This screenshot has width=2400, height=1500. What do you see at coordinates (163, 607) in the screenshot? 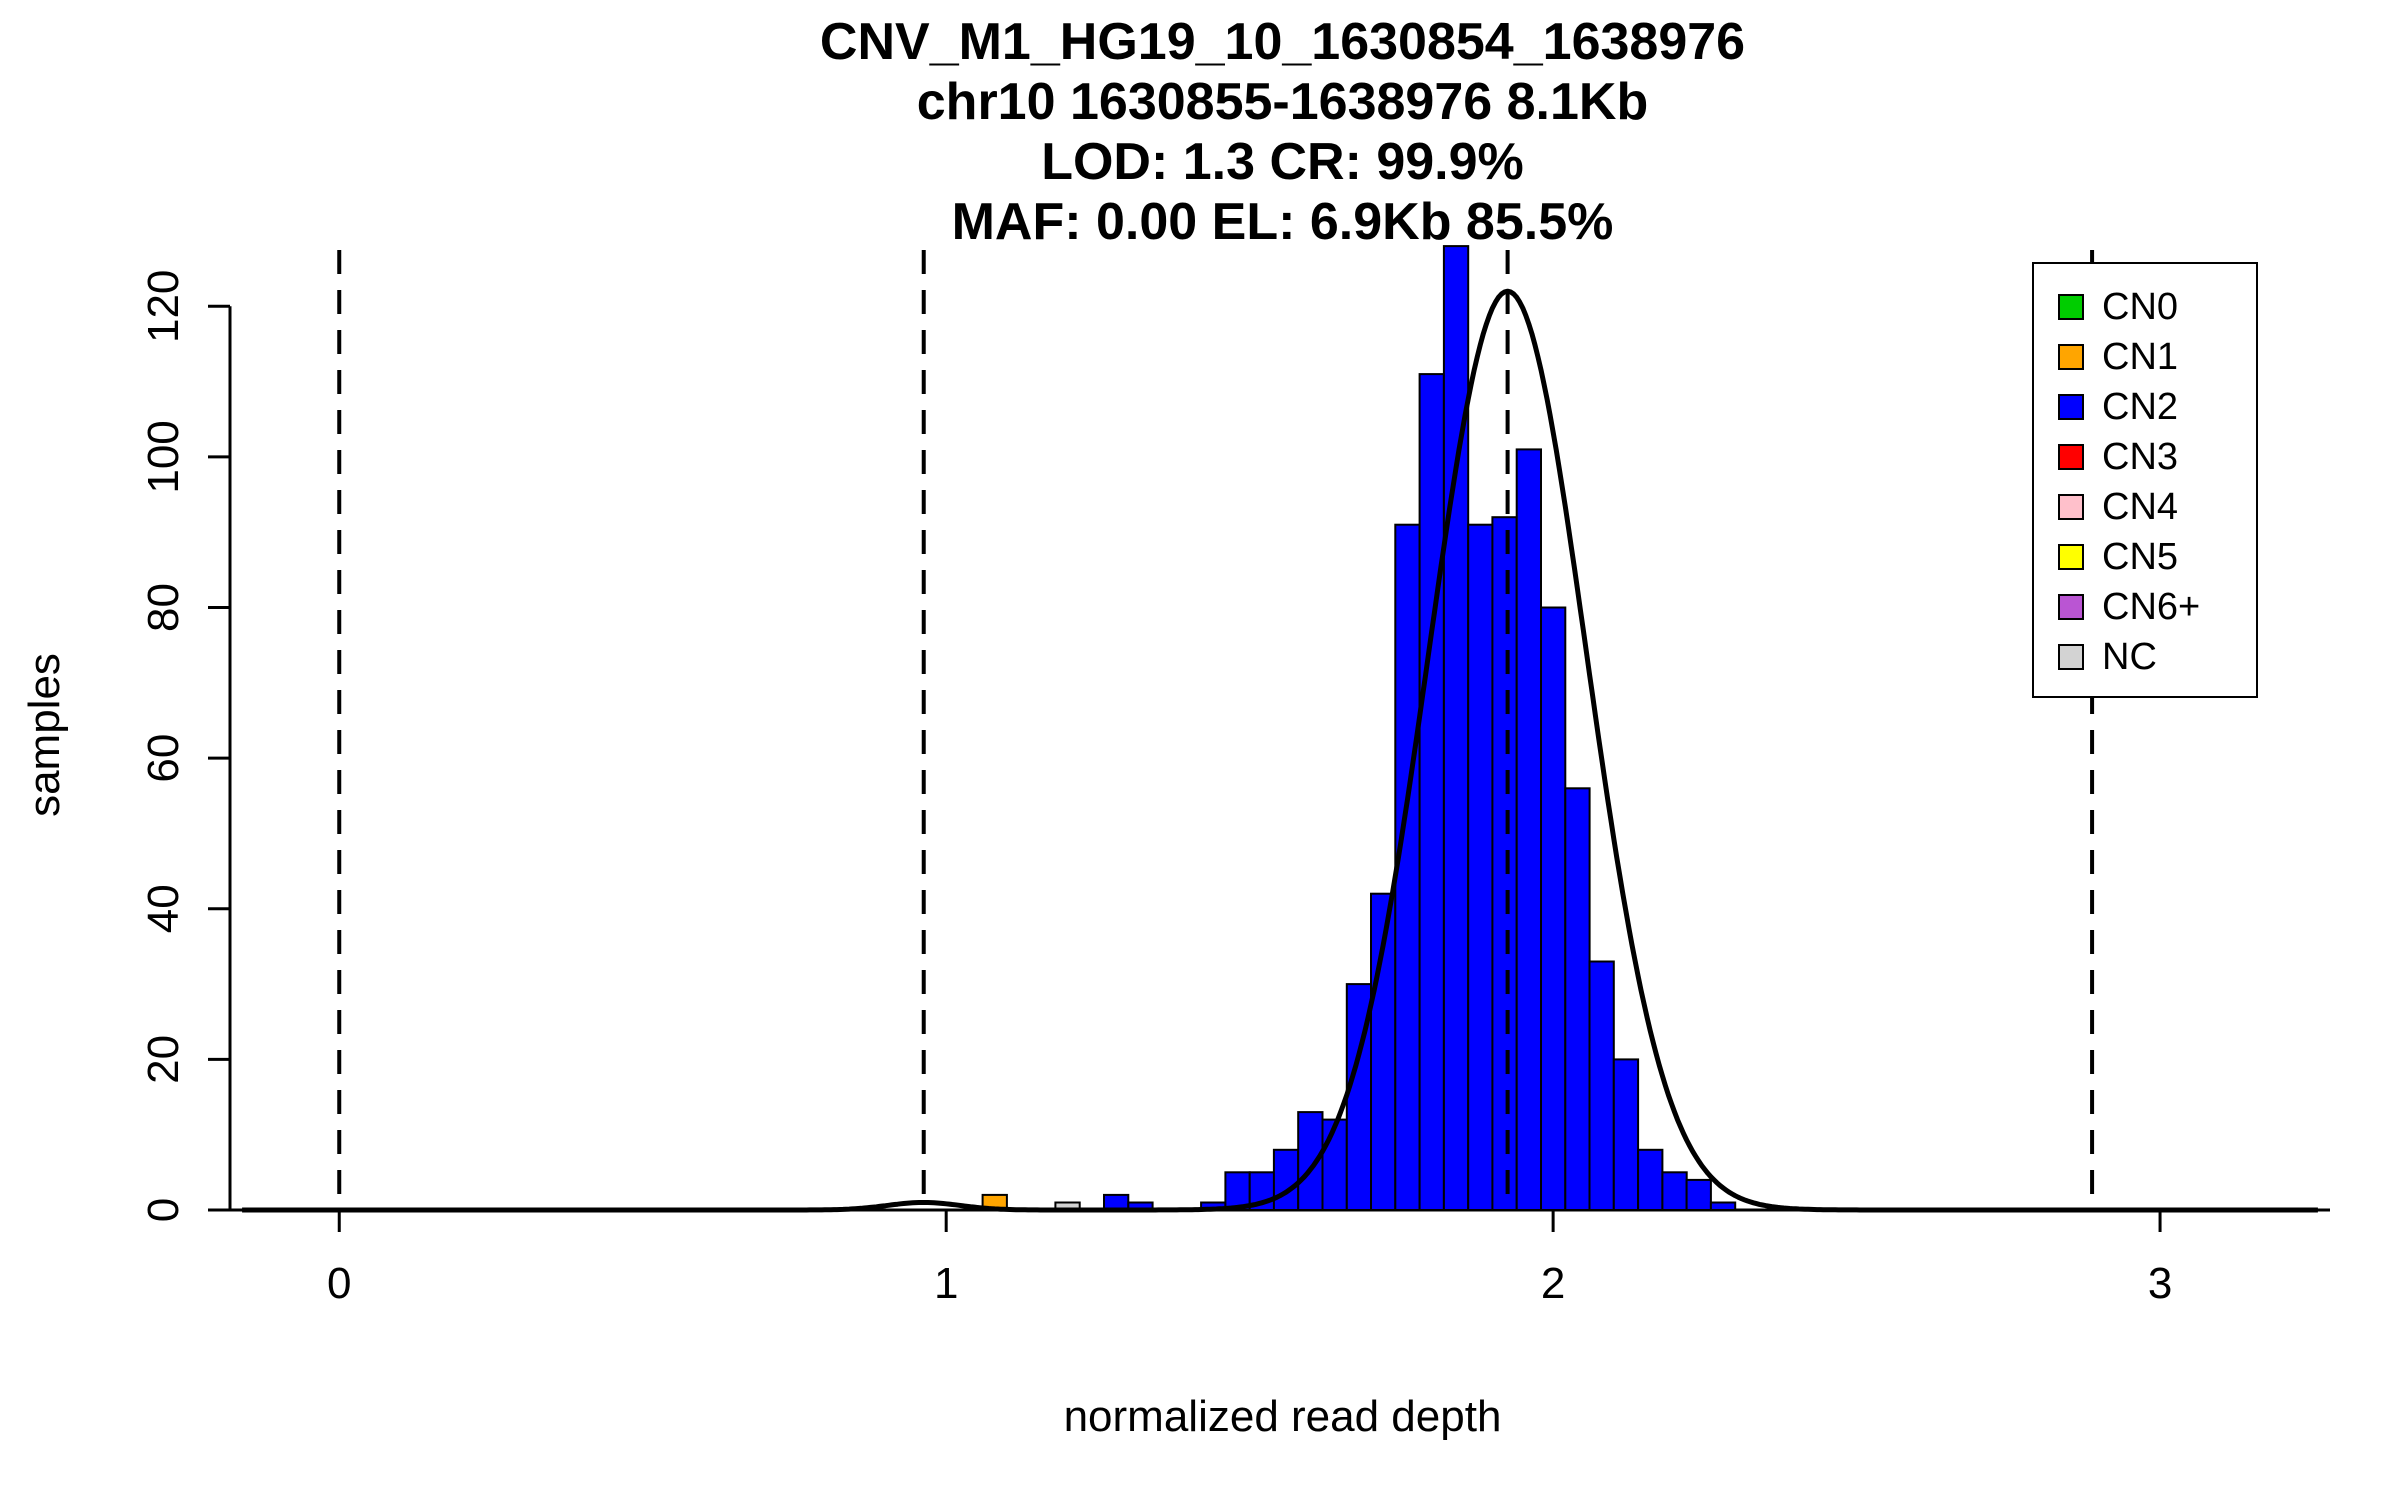
I see `y-tick-label: 80` at bounding box center [163, 607].